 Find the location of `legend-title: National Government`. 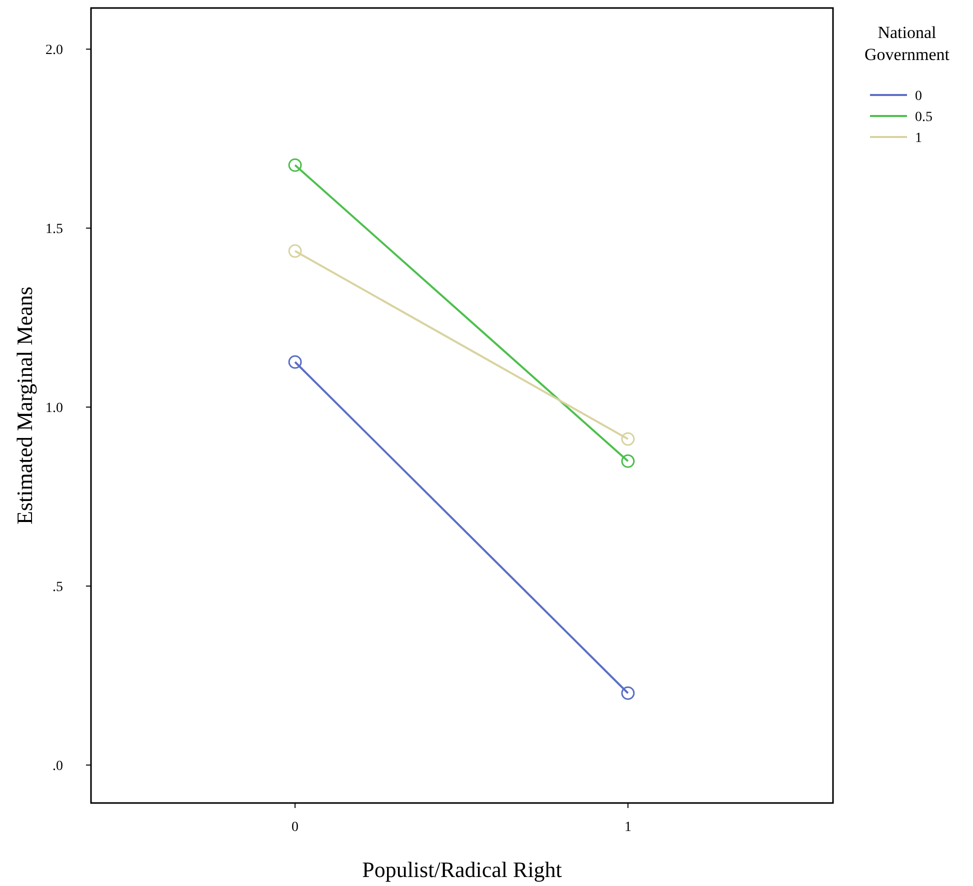

legend-title: National Government is located at coordinates (907, 43).